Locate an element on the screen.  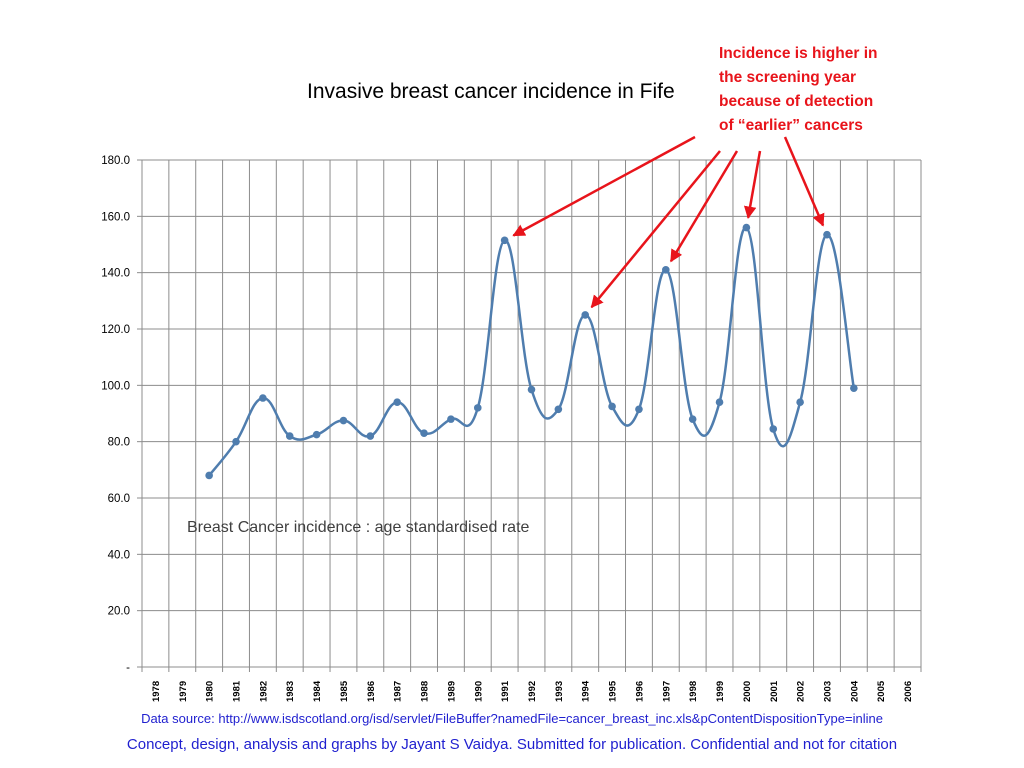
x-tick-label: 1998 is located at coordinates (693, 691).